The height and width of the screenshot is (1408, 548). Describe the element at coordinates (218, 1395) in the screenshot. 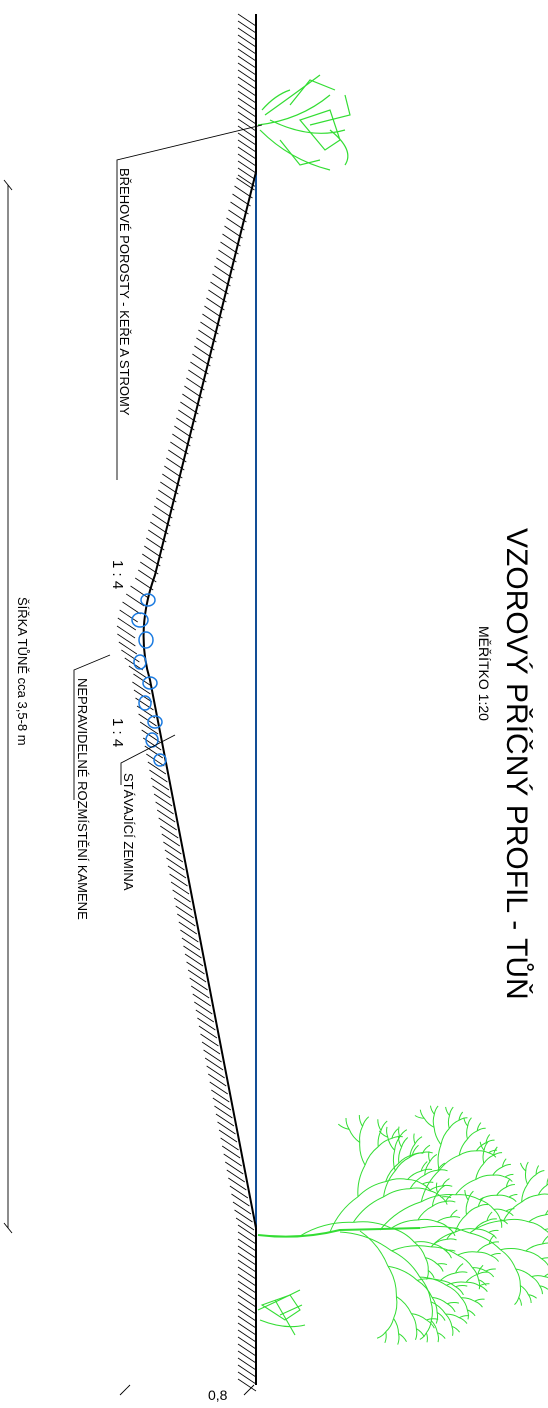

I see `depth-label: 0,8` at that location.